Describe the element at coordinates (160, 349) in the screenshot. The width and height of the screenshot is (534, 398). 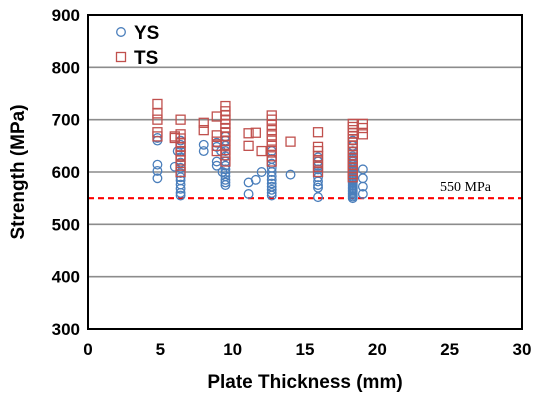
I see `x-tick-label: 5` at that location.